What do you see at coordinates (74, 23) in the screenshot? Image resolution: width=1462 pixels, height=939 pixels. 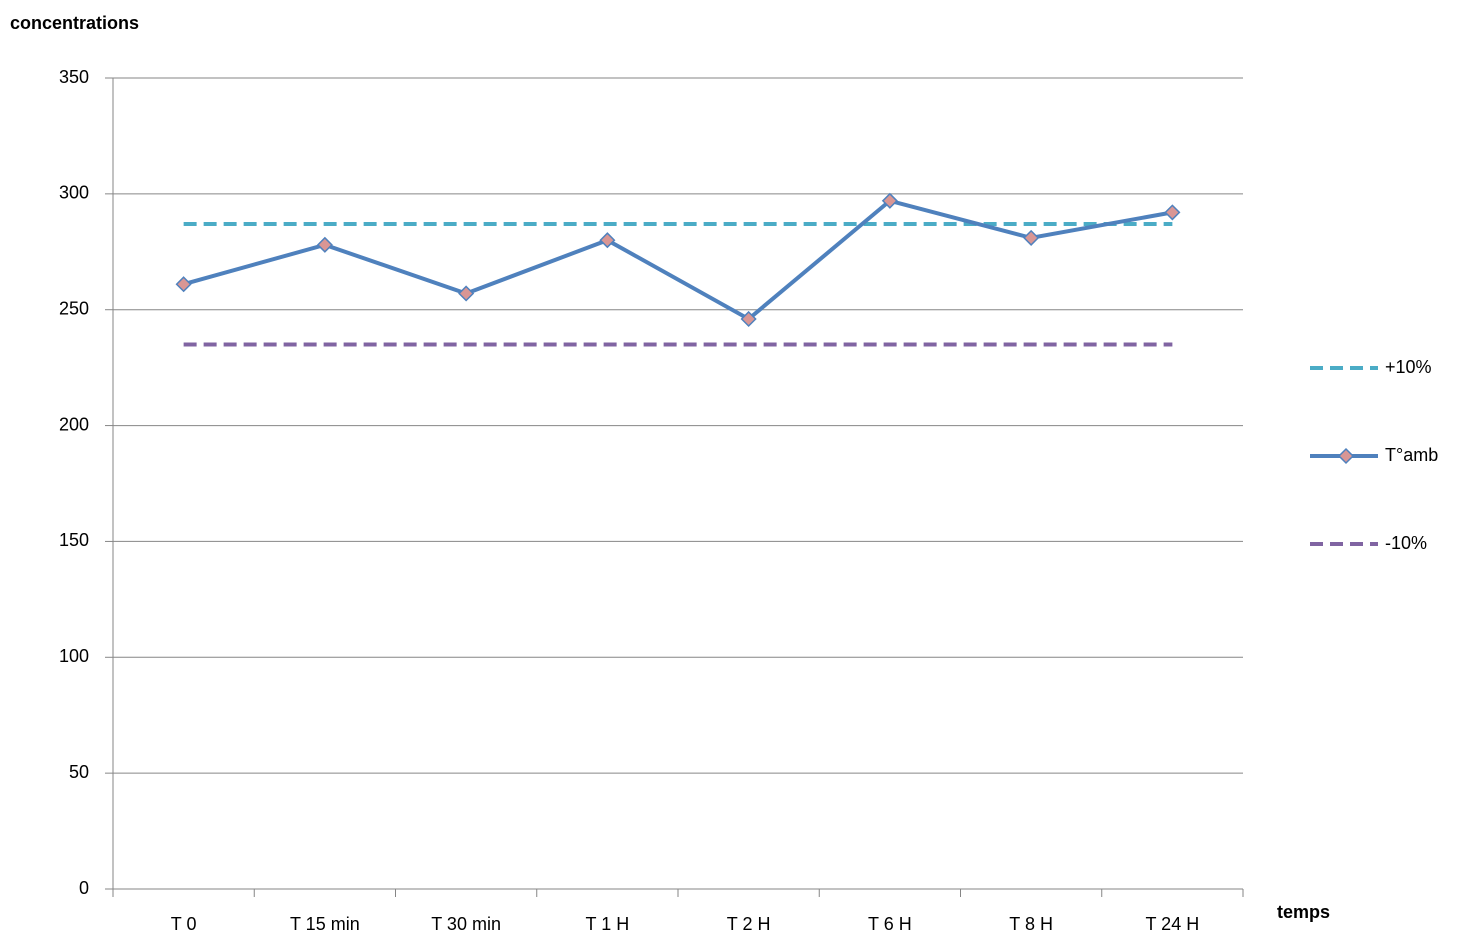 I see `y-axis-title: concentrations` at bounding box center [74, 23].